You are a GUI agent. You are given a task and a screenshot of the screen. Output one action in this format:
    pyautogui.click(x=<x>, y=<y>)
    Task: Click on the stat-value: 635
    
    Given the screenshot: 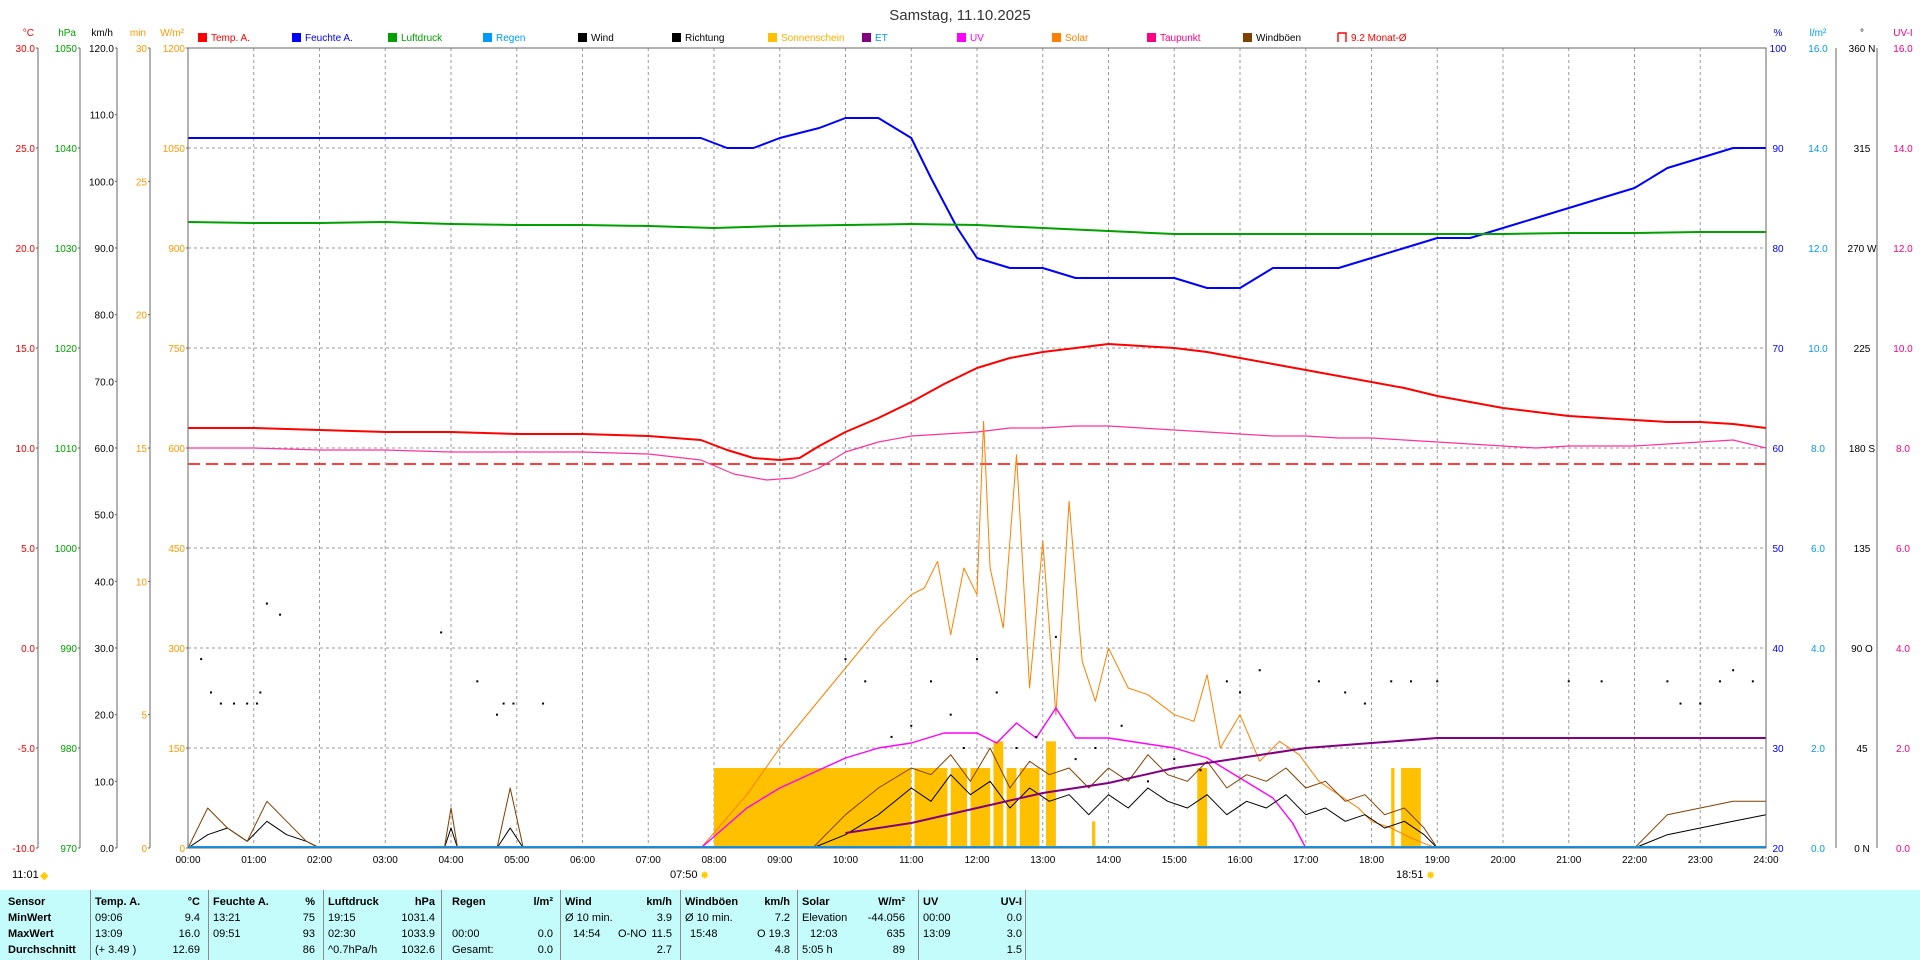 What is the action you would take?
    pyautogui.click(x=895, y=934)
    